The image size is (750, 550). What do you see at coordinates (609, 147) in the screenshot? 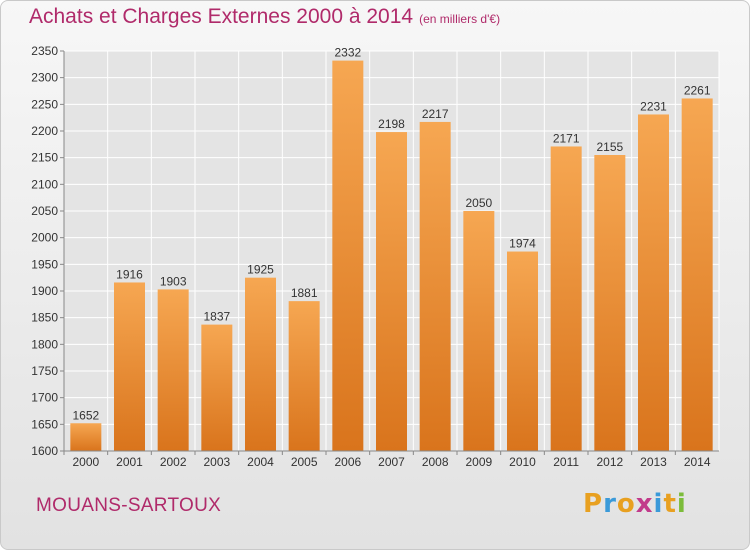
I see `data-label: 2155` at bounding box center [609, 147].